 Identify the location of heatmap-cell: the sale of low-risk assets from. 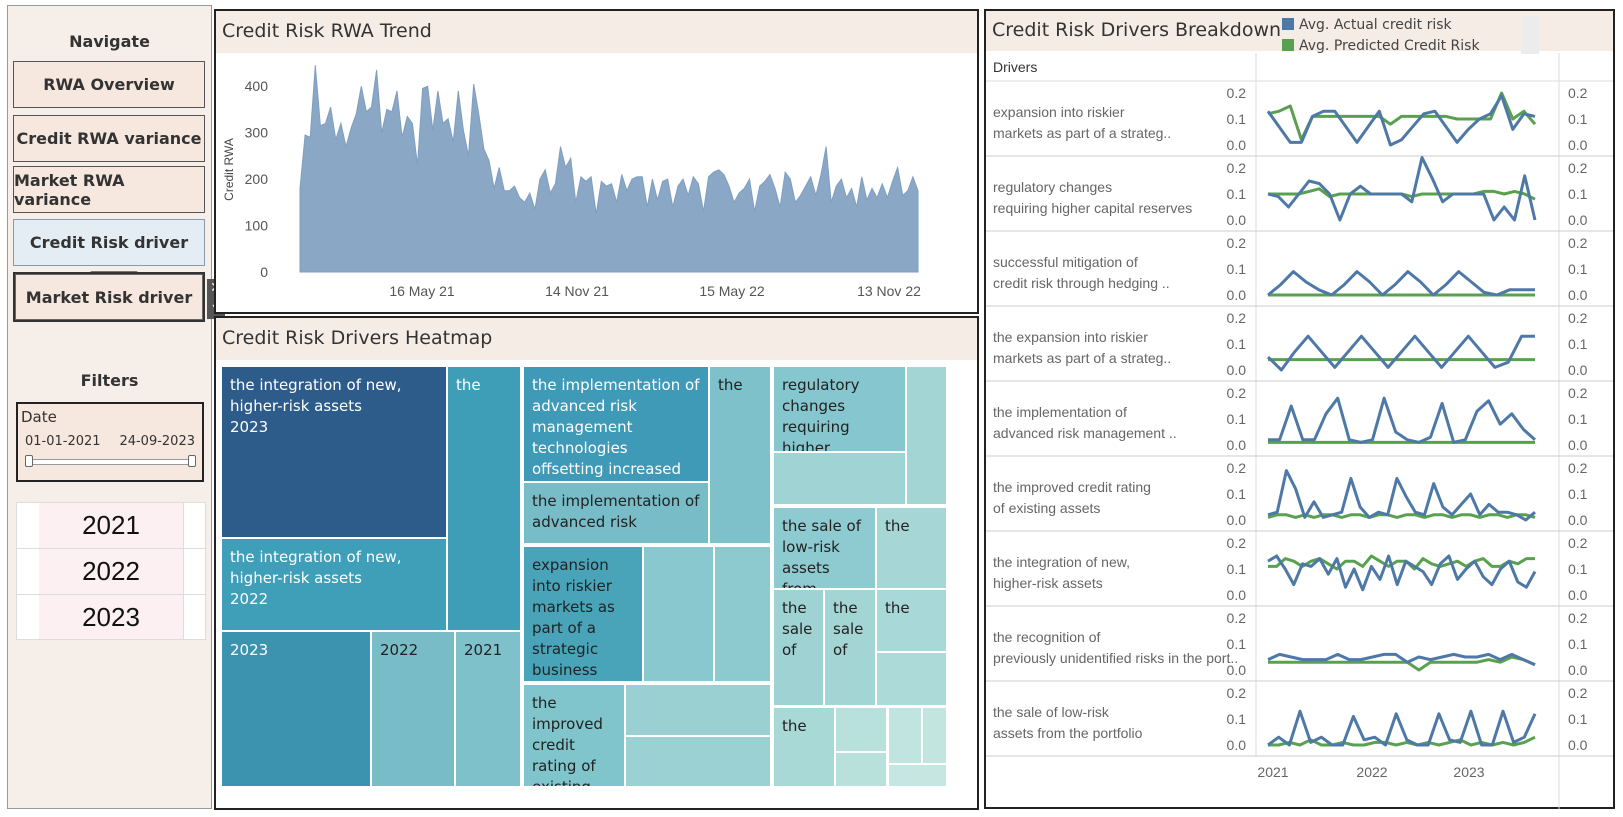
(824, 548).